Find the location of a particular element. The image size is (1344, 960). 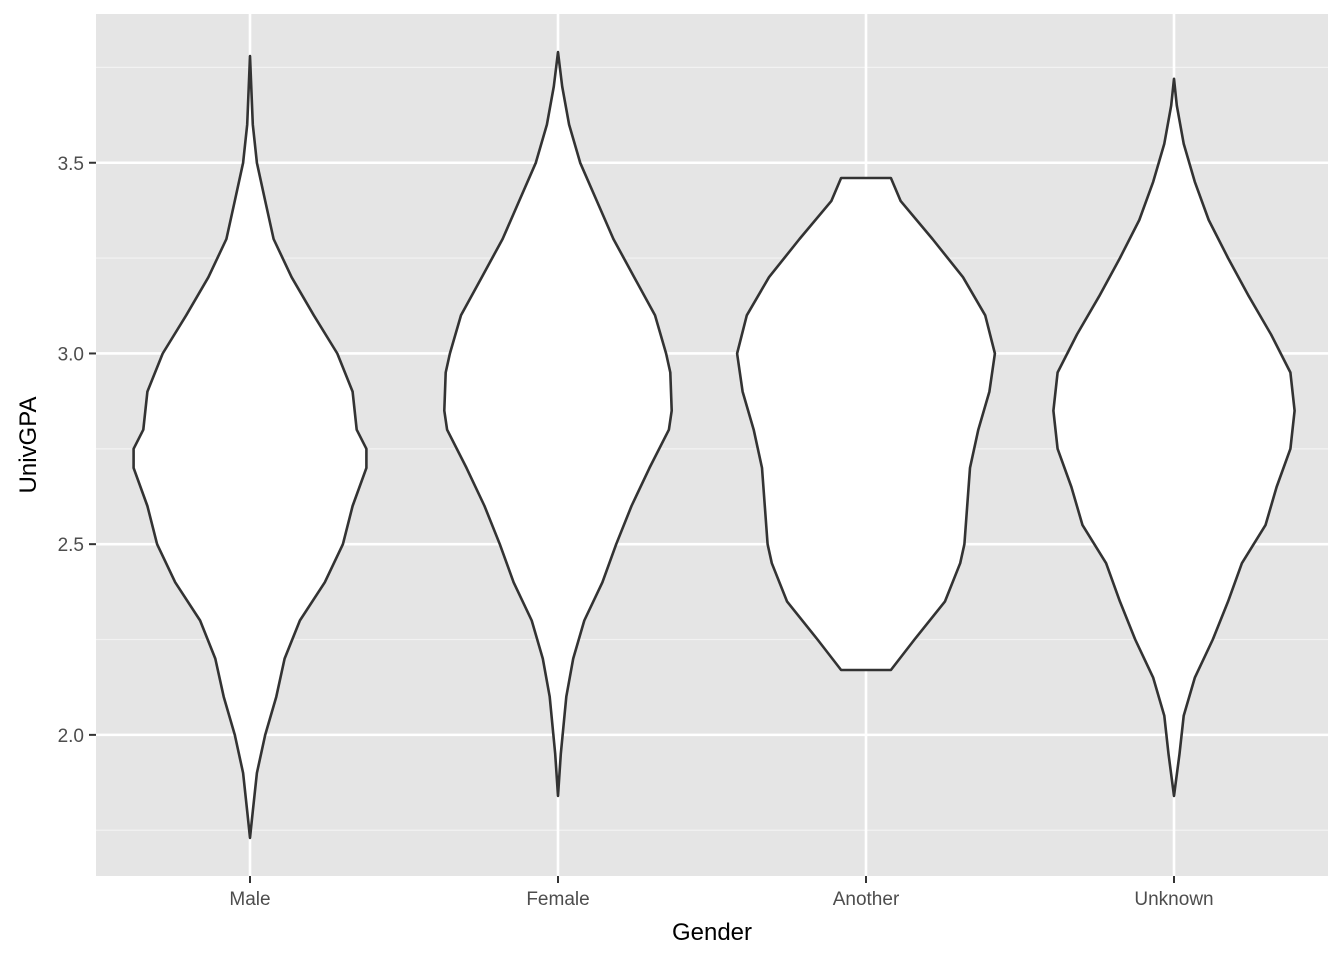

violin-male is located at coordinates (250, 447).